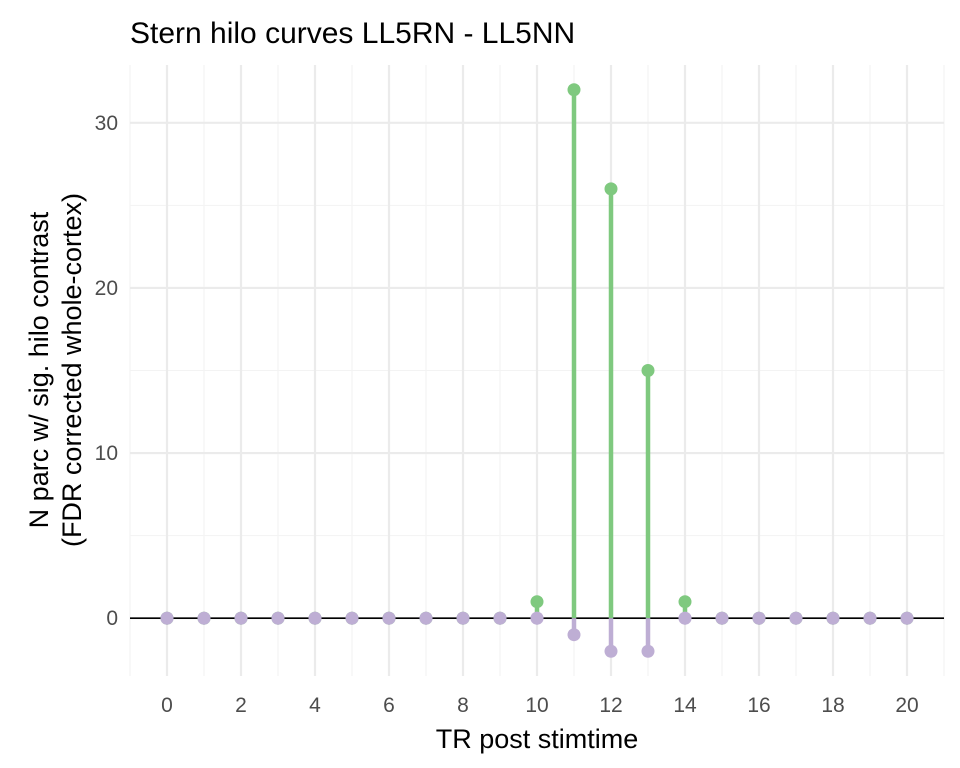 This screenshot has width=960, height=768. I want to click on x-tick-label: 0, so click(167, 705).